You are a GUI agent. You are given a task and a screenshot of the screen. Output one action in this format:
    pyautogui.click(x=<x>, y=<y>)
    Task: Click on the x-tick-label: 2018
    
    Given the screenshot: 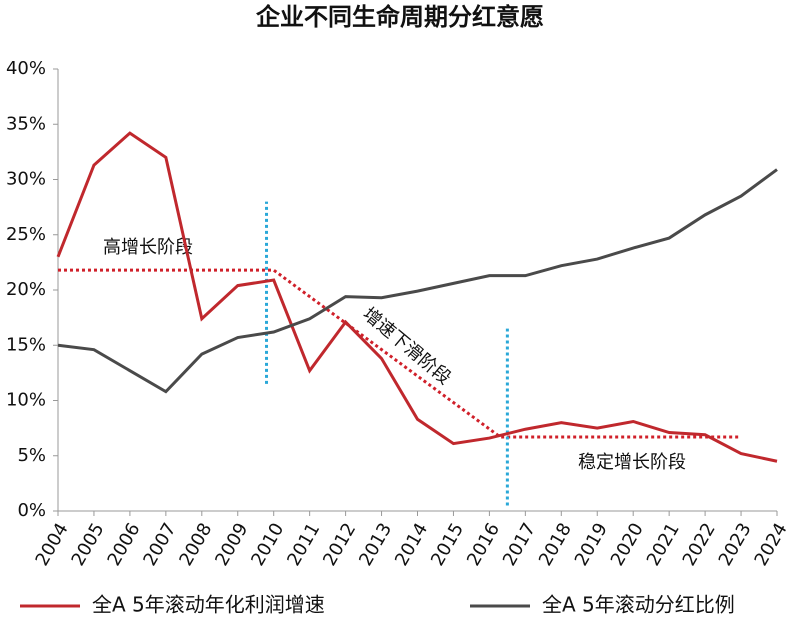 What is the action you would take?
    pyautogui.click(x=555, y=545)
    